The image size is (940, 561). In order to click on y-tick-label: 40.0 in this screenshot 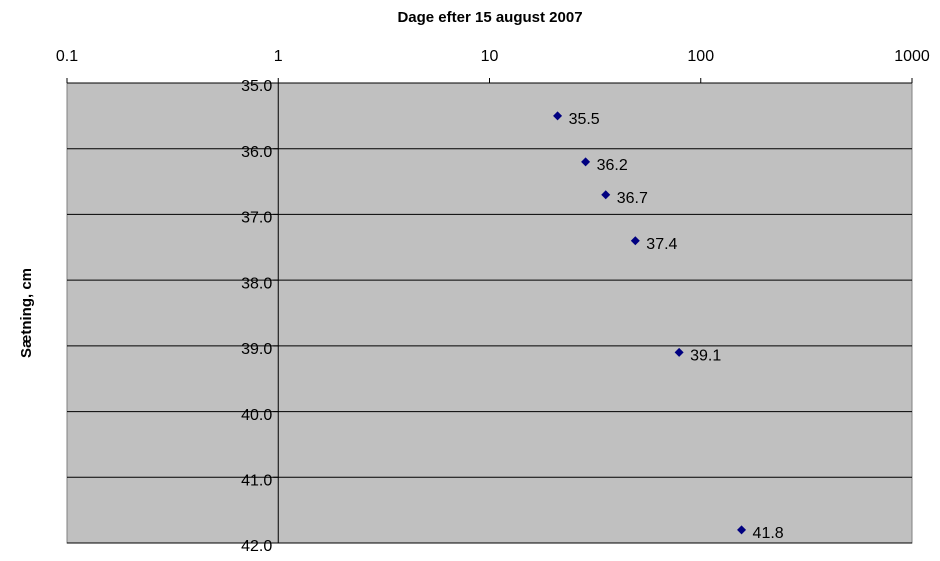, I will do `click(256, 415)`.